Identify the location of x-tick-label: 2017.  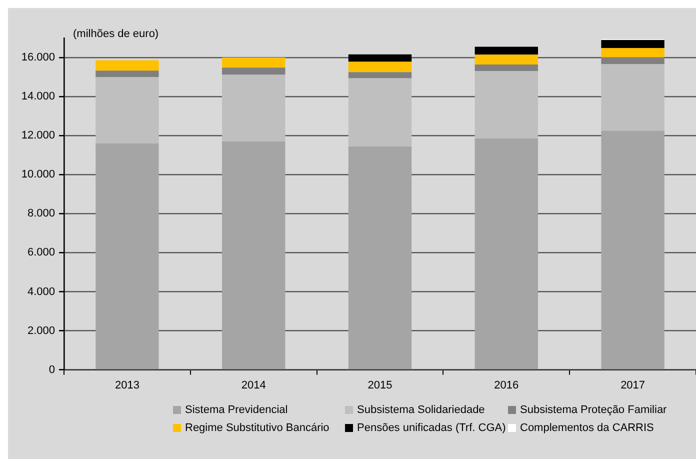
(633, 385).